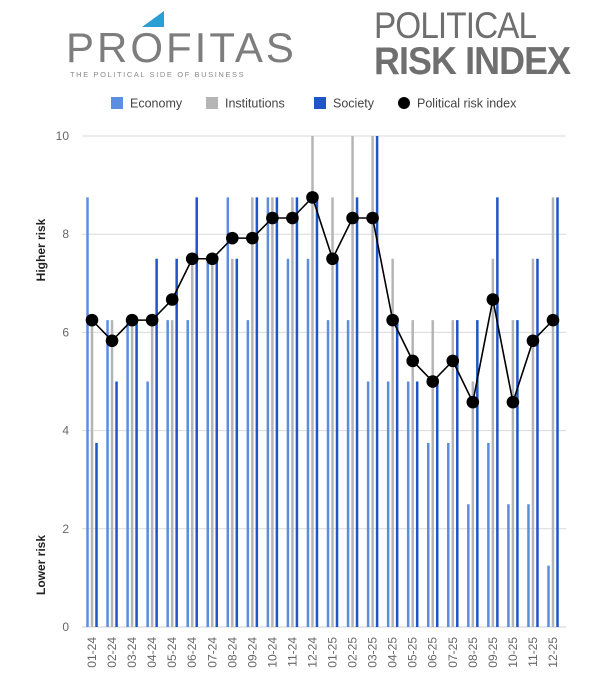 The image size is (602, 695). What do you see at coordinates (473, 652) in the screenshot?
I see `x-tick-label: 08-25` at bounding box center [473, 652].